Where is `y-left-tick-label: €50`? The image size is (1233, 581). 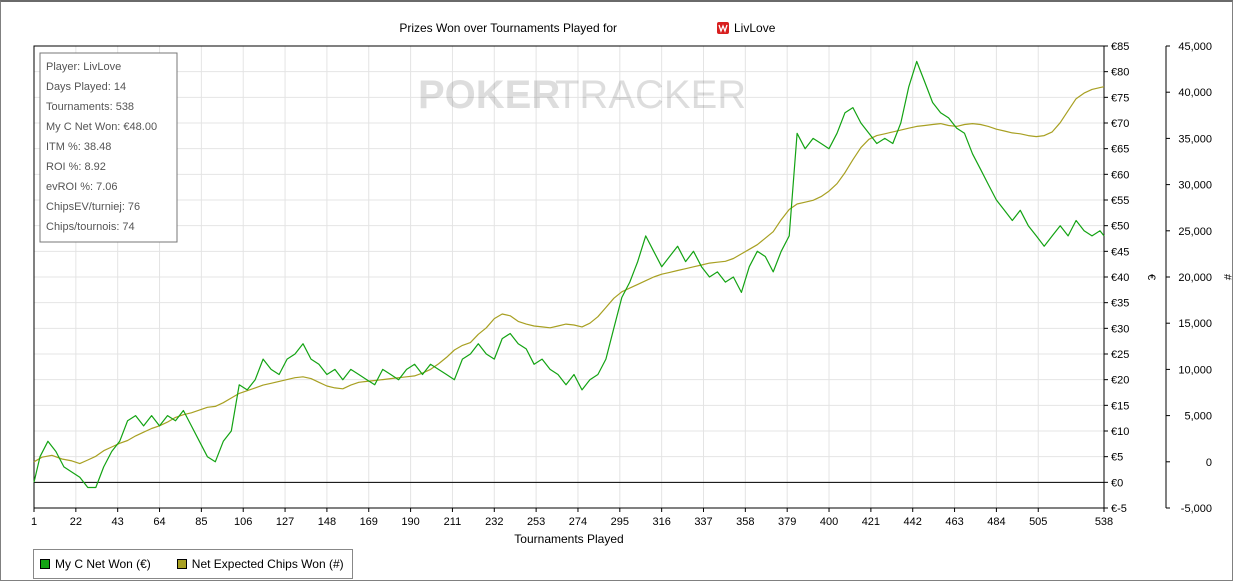 y-left-tick-label: €50 is located at coordinates (1120, 227).